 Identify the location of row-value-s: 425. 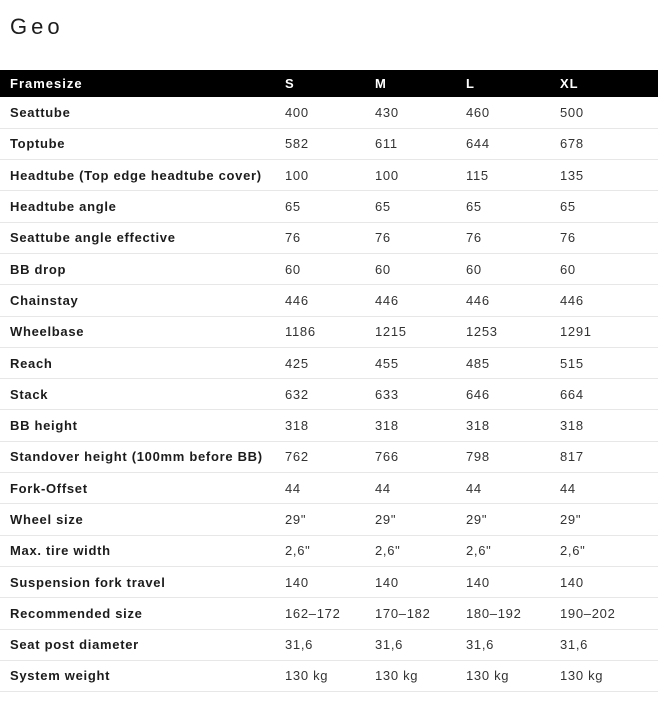
(320, 363).